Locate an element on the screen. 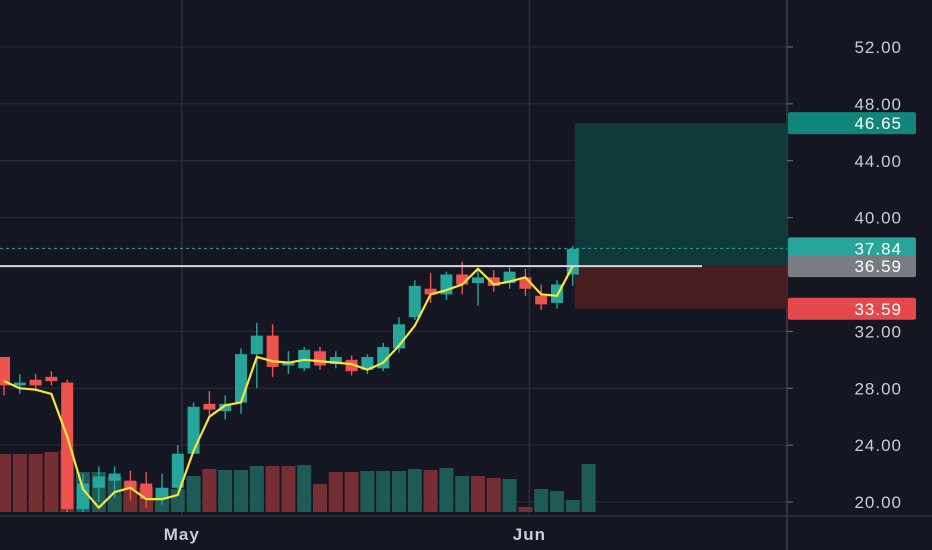 This screenshot has height=550, width=932. date-tick-label: May is located at coordinates (182, 534).